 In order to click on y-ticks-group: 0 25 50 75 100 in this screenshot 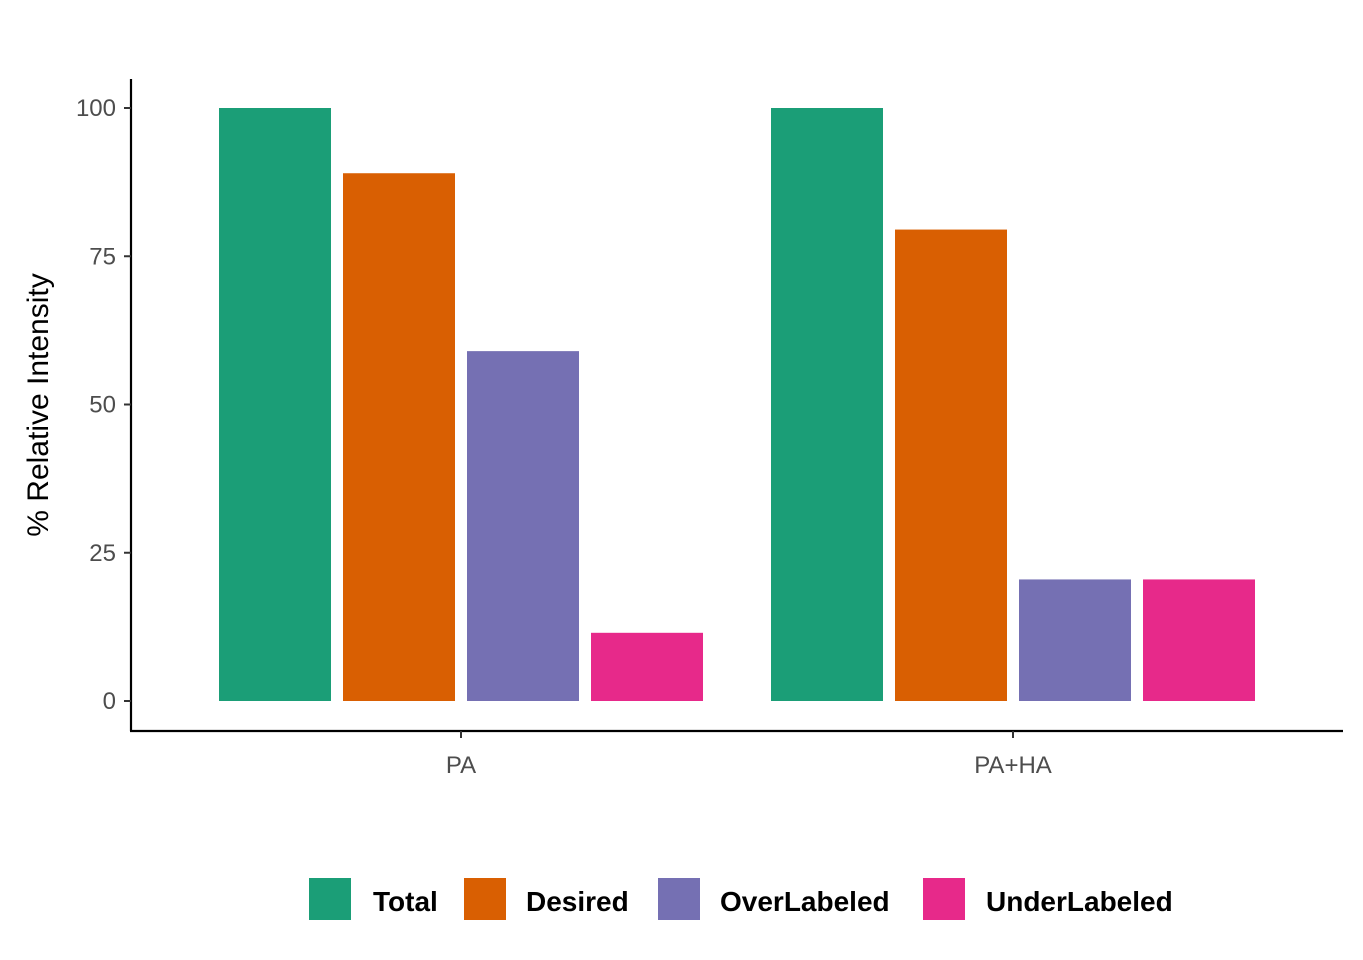, I will do `click(103, 405)`.